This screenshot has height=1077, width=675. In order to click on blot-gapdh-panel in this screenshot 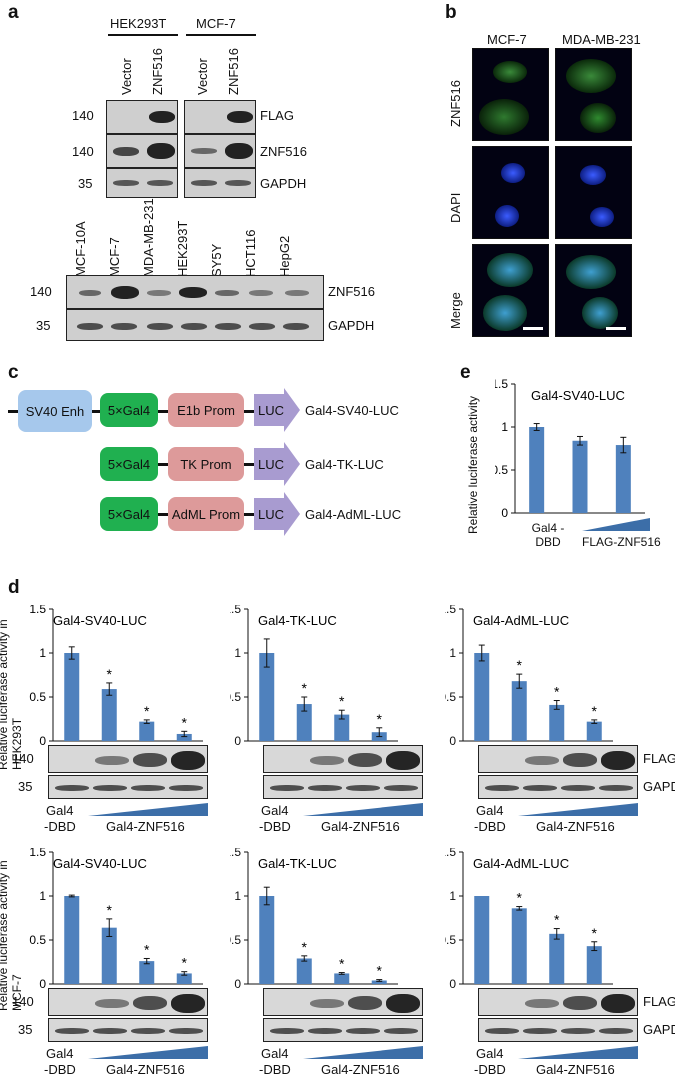, I will do `click(195, 325)`.